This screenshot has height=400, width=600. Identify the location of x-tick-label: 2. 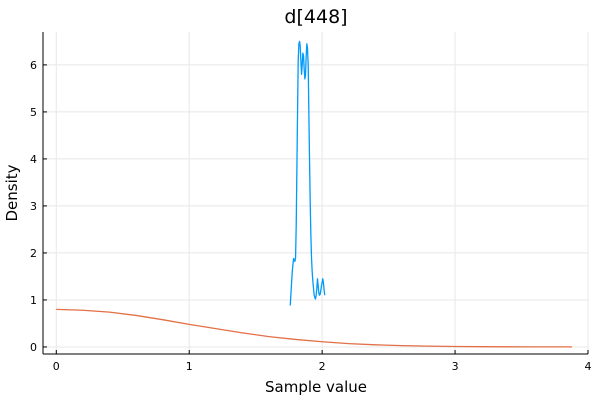
(322, 366).